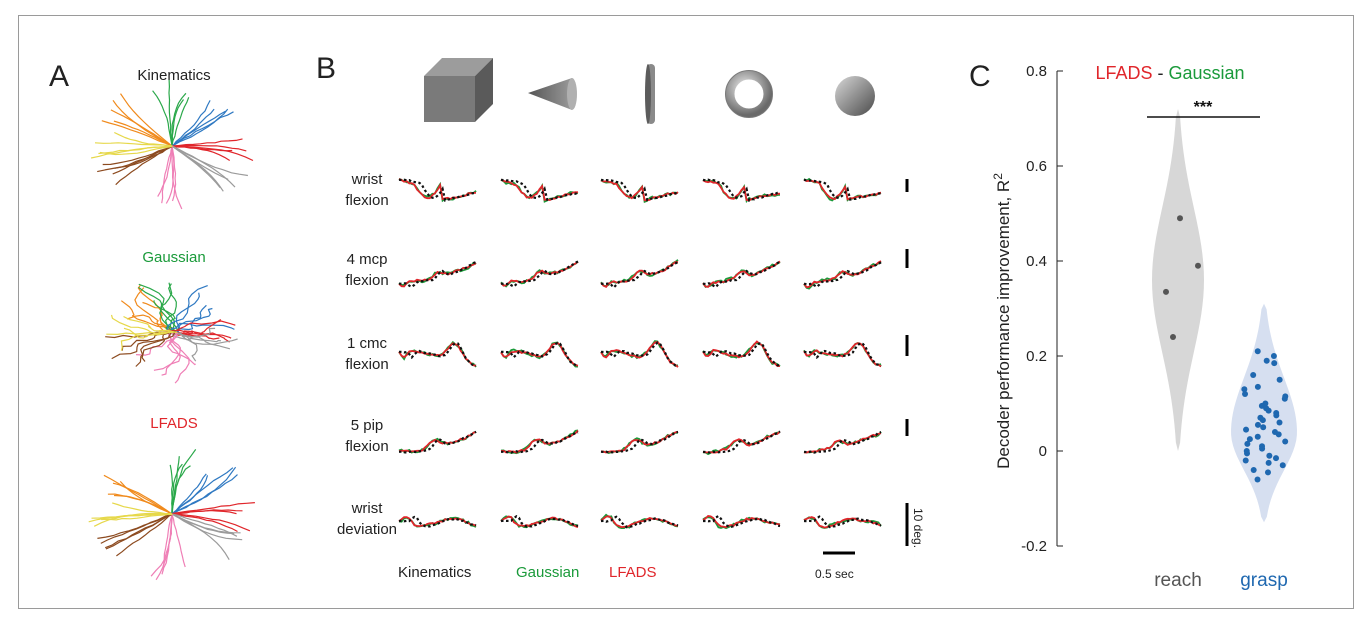 The height and width of the screenshot is (635, 1370). I want to click on panel-c-label: C, so click(980, 76).